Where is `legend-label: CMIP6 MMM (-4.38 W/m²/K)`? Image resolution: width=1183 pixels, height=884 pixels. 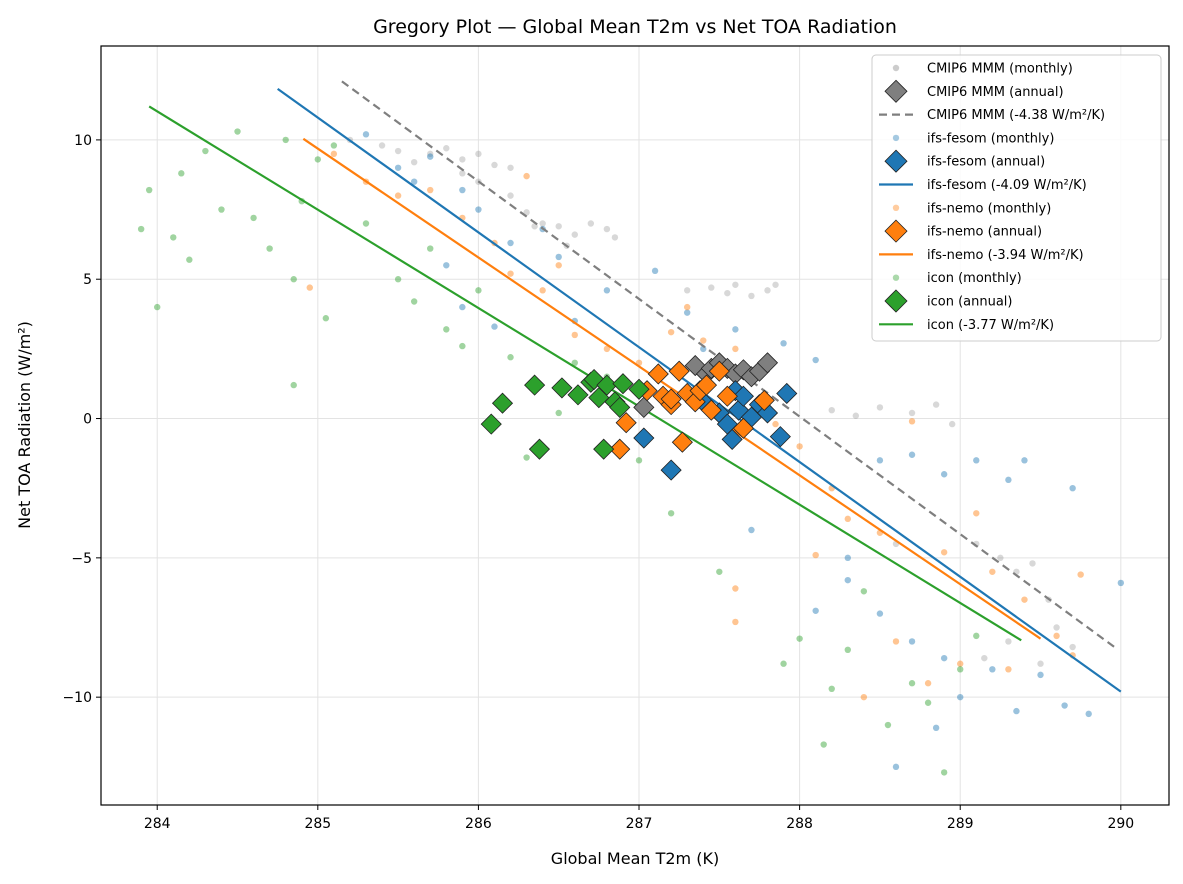
legend-label: CMIP6 MMM (-4.38 W/m²/K) is located at coordinates (1016, 115).